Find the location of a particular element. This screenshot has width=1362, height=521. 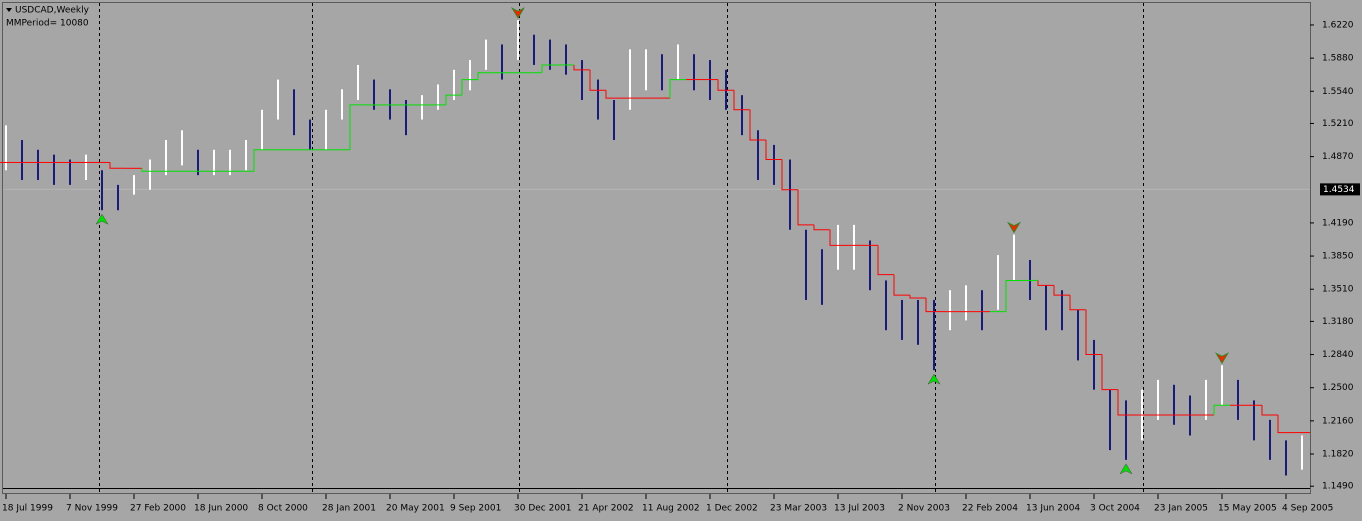

x-tick-label: 28 Jan 2001 is located at coordinates (349, 509).